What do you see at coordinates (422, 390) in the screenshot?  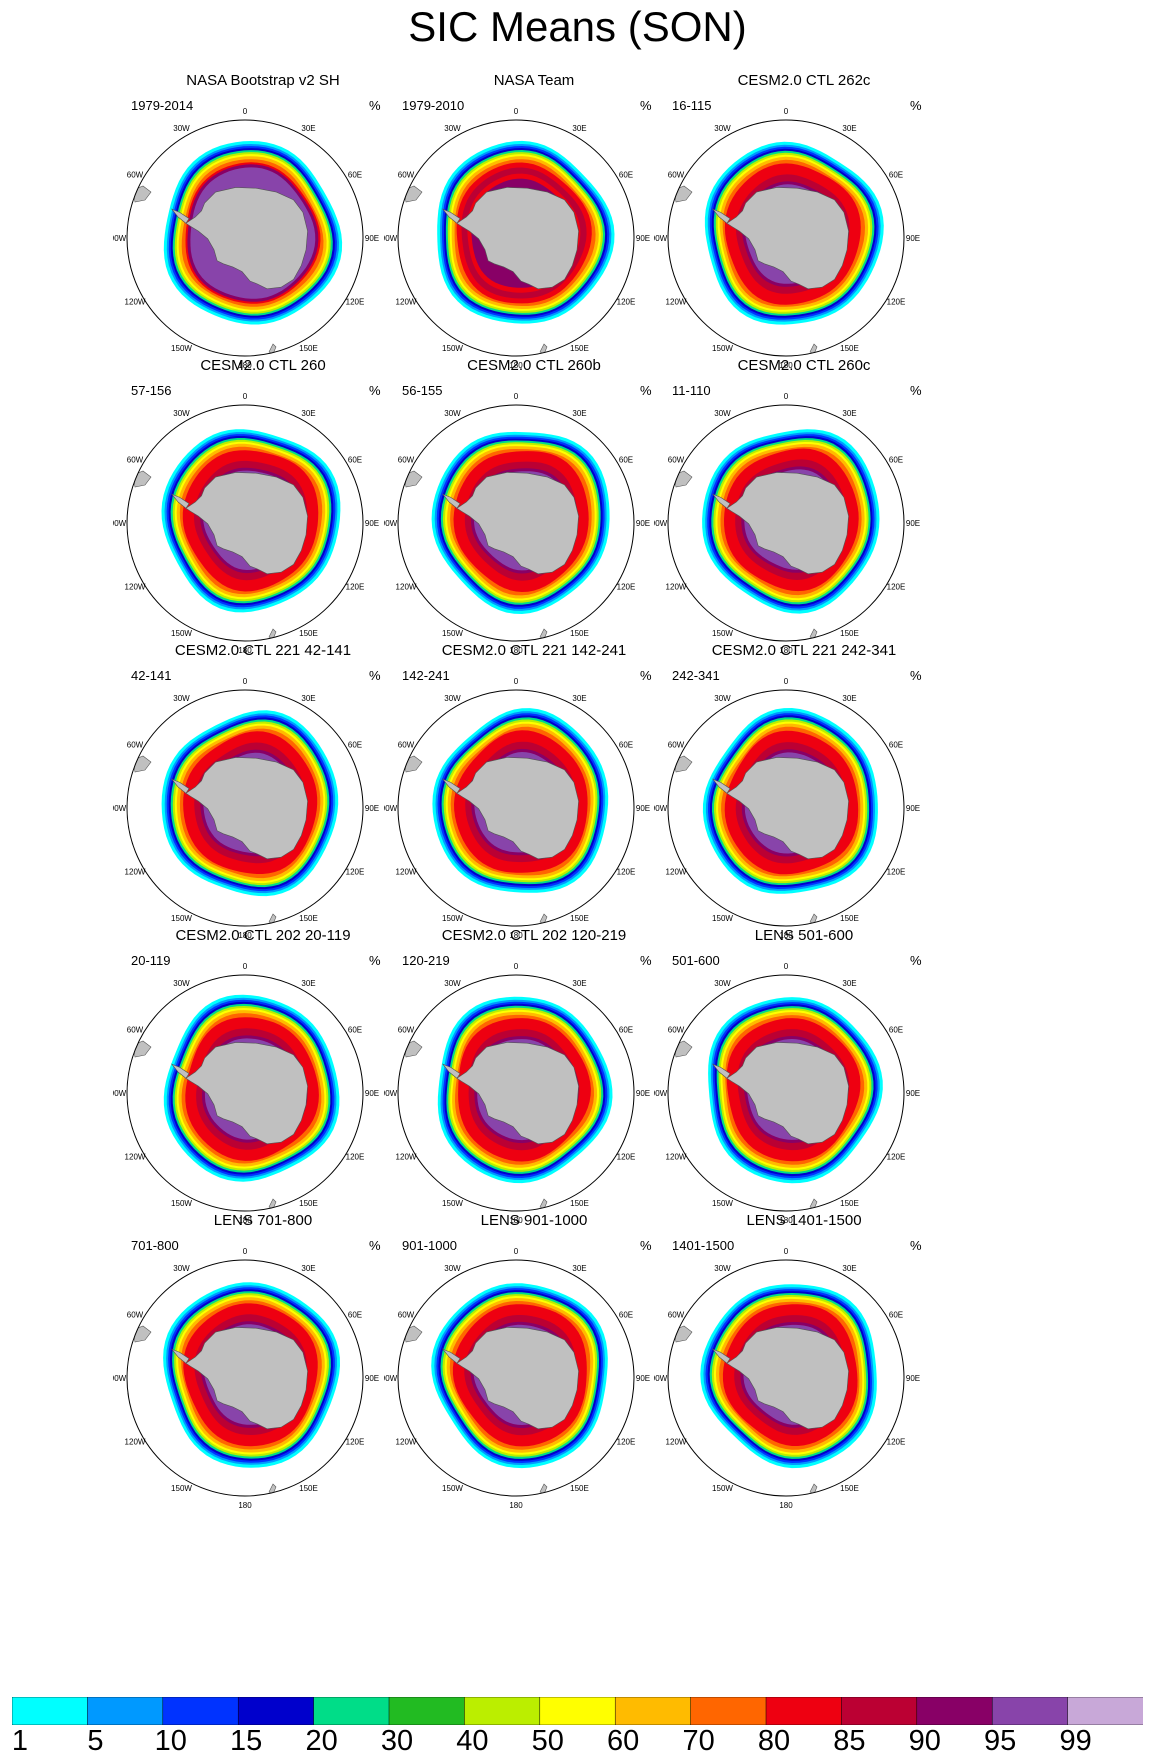 I see `panel-year-range: 56-155` at bounding box center [422, 390].